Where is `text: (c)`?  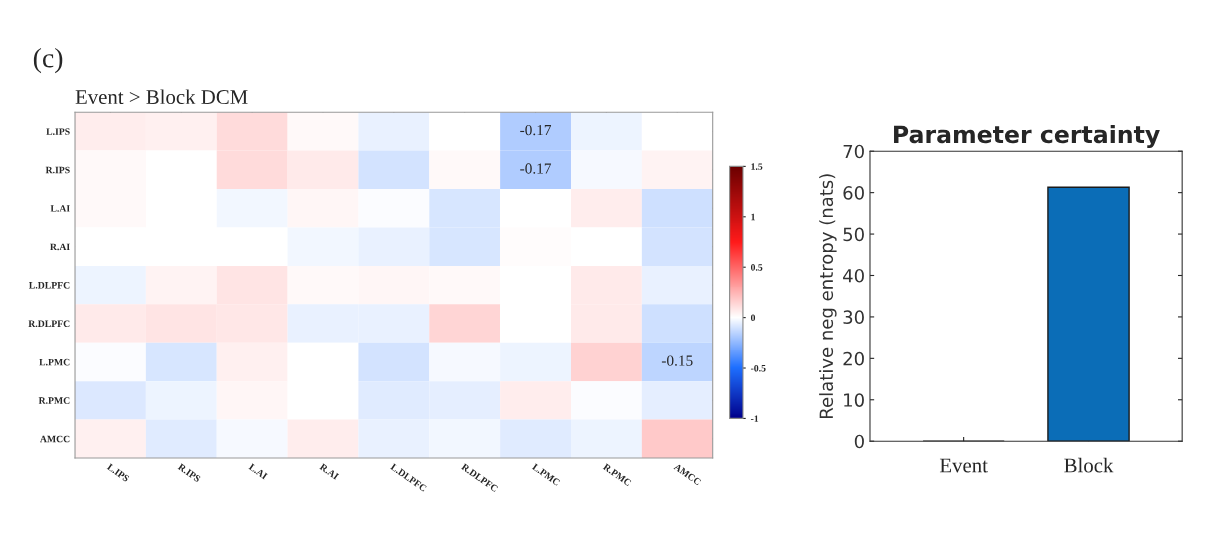
text: (c) is located at coordinates (48, 60).